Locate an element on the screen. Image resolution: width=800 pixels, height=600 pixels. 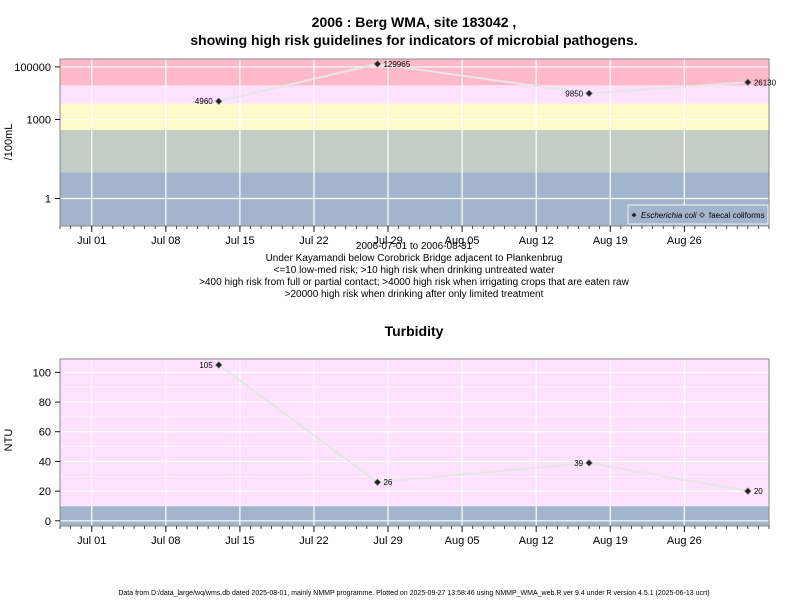
y-tick-label: 100 is located at coordinates (42, 373).